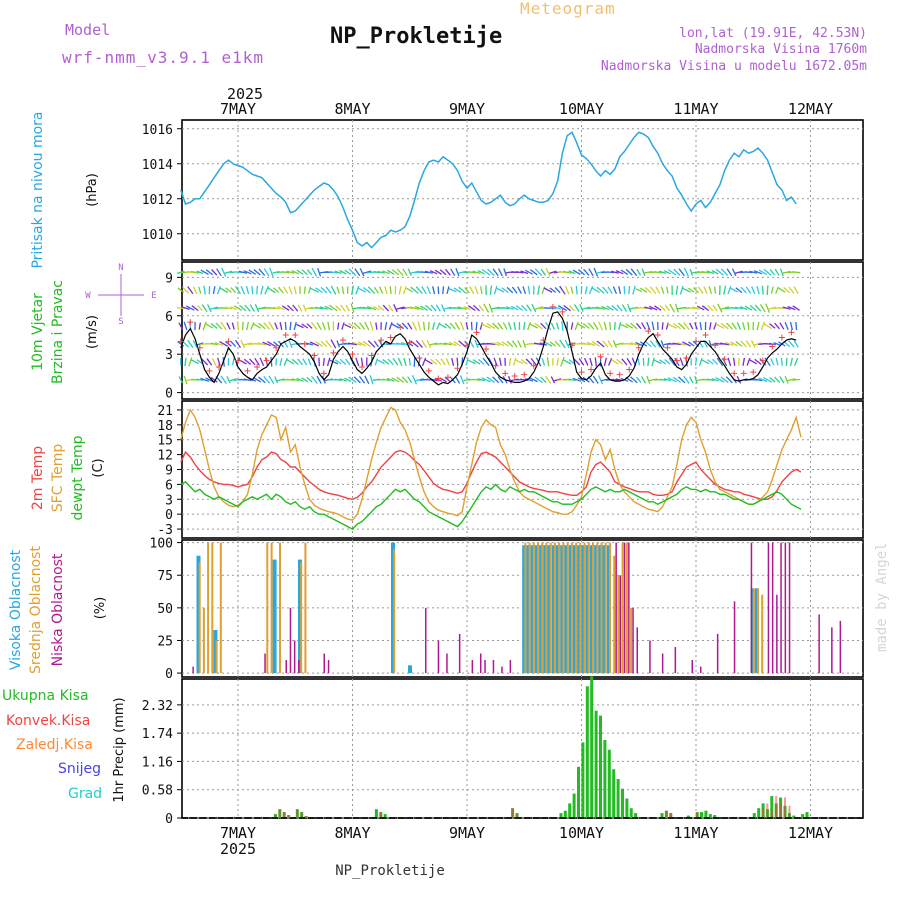 The width and height of the screenshot is (900, 900). Describe the element at coordinates (522, 748) in the screenshot. I see `precip-frame` at that location.